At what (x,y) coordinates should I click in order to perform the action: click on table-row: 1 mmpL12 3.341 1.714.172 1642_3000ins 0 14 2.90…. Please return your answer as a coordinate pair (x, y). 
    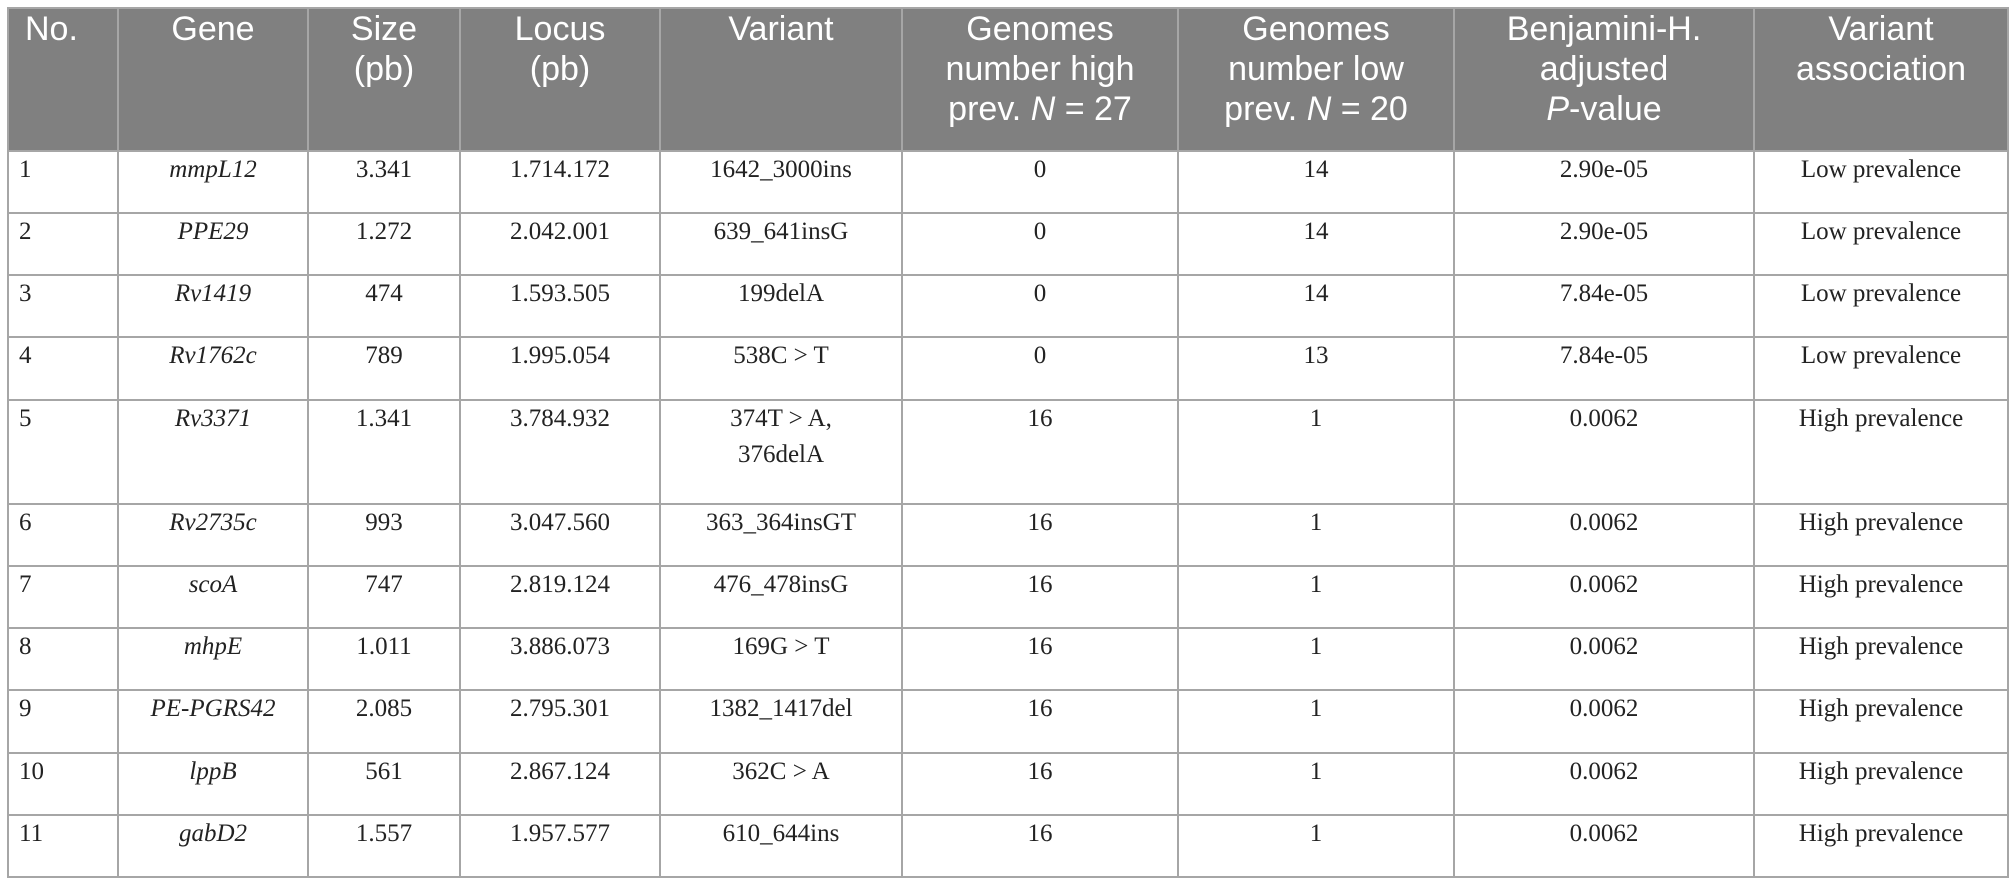
    Looking at the image, I should click on (1008, 182).